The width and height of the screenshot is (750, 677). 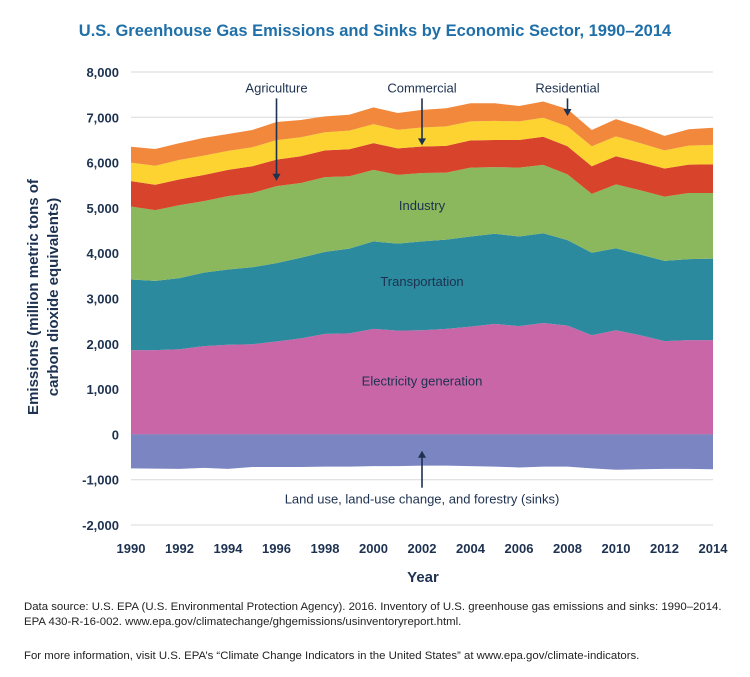 I want to click on y-tick-label: 7,000, so click(x=102, y=117).